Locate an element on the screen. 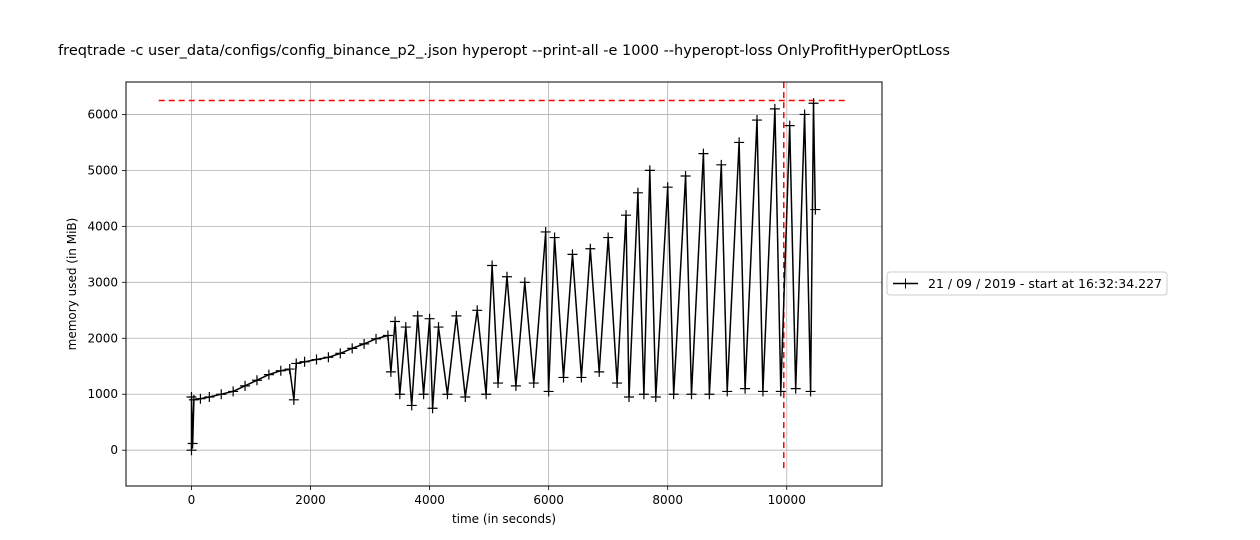  x-tick-label: 4000 is located at coordinates (429, 500).